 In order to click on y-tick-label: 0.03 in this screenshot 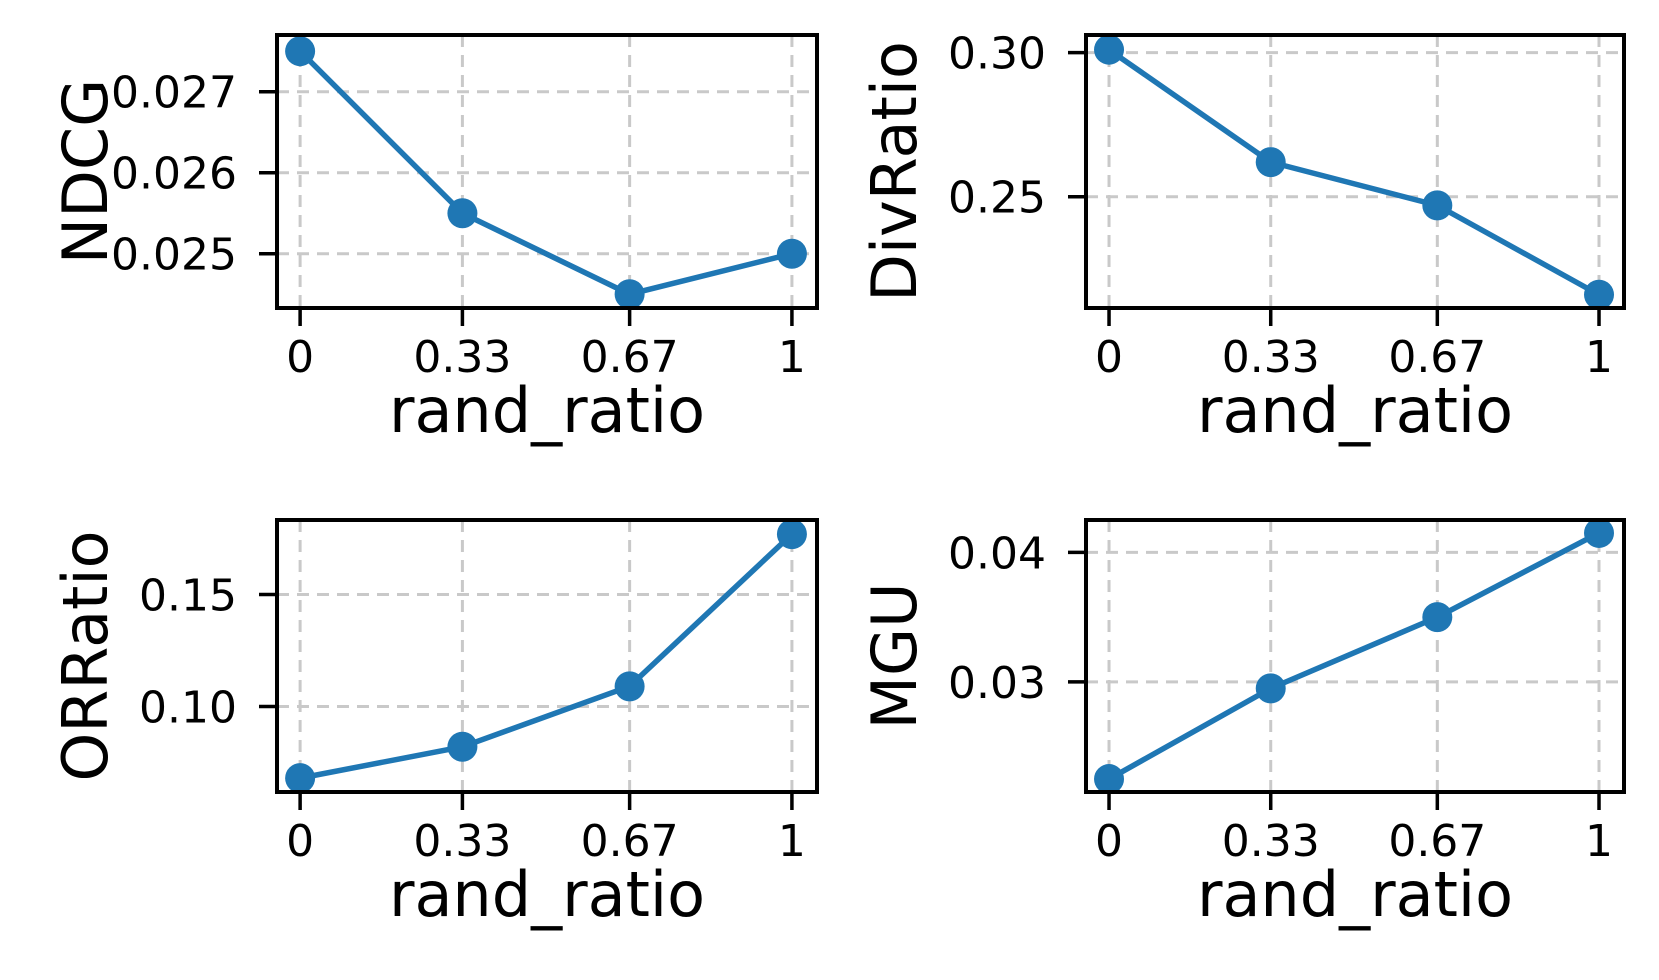, I will do `click(997, 683)`.